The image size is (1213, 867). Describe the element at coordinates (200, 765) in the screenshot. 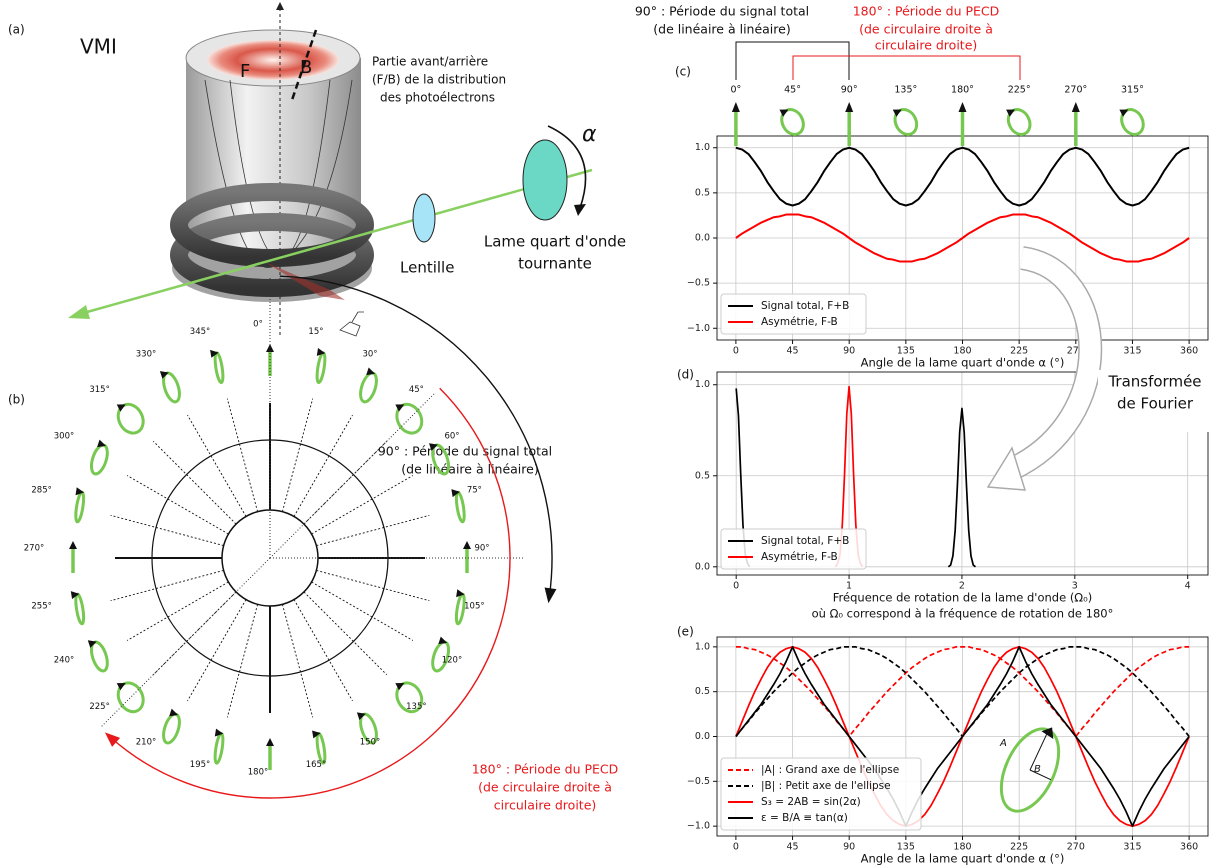

I see `angle-label: 195°` at that location.